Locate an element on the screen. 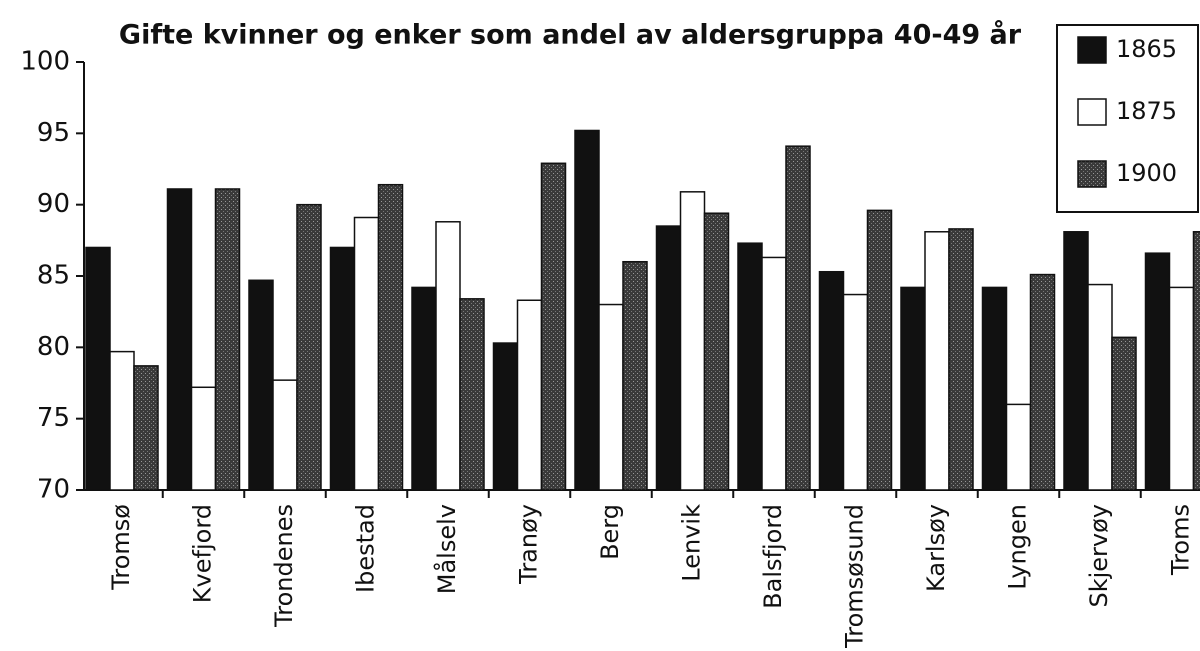  x-tick-label: Lenvik is located at coordinates (692, 543).